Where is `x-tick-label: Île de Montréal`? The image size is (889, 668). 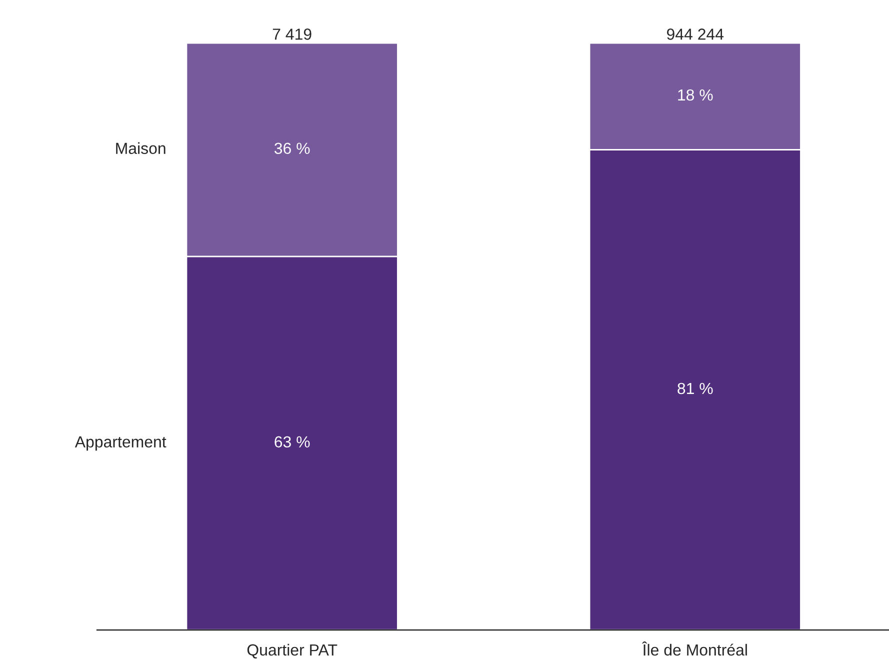
x-tick-label: Île de Montréal is located at coordinates (694, 649).